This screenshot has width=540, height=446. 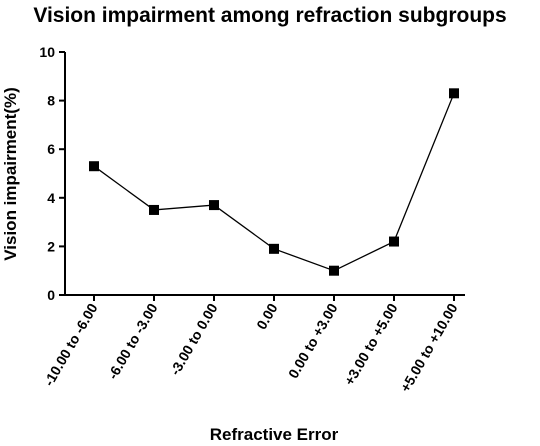 What do you see at coordinates (51, 295) in the screenshot?
I see `y-tick-label: 0` at bounding box center [51, 295].